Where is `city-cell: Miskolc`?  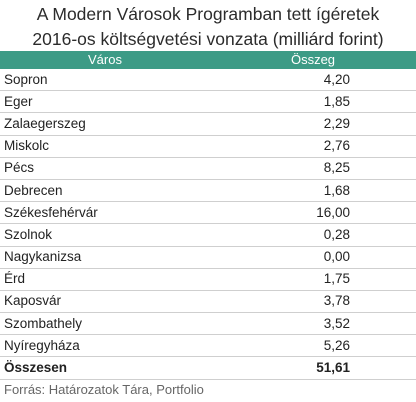
city-cell: Miskolc is located at coordinates (105, 146).